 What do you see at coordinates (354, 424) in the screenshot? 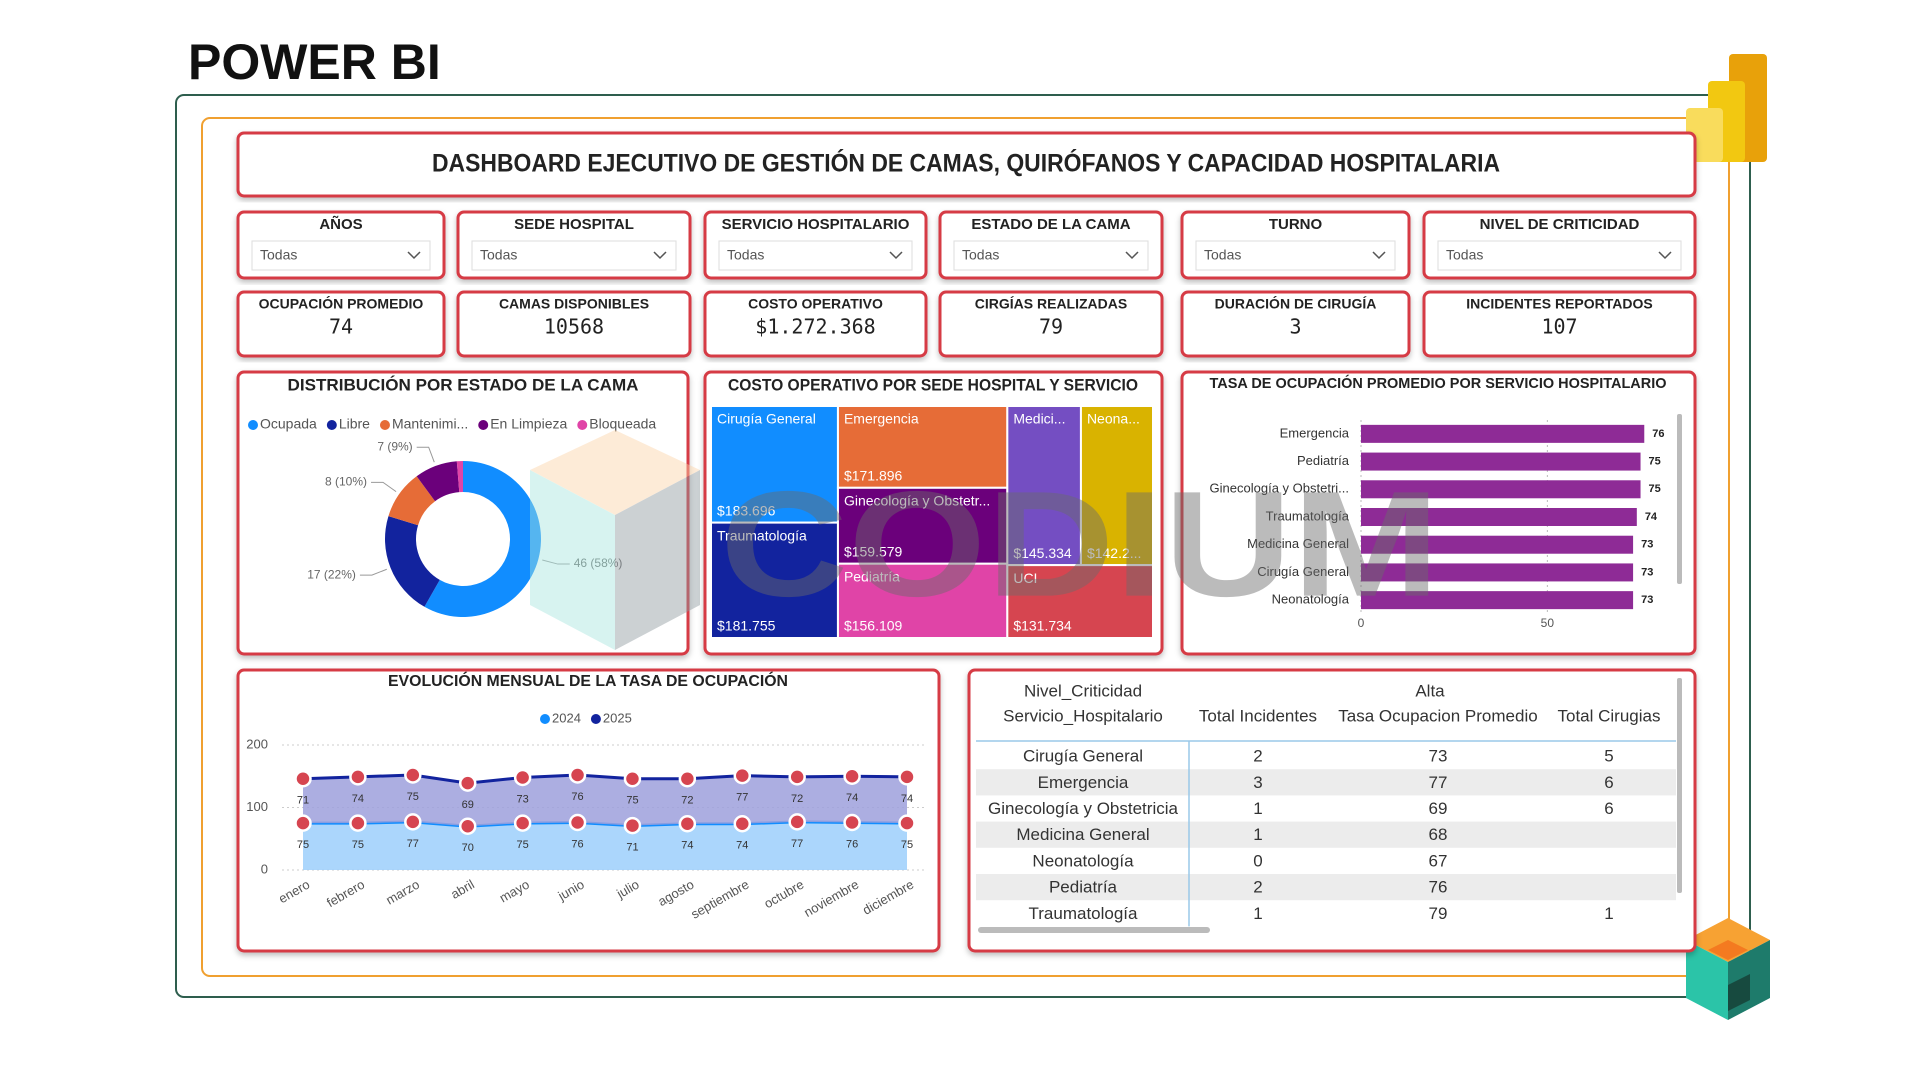
I see `legend-label: Libre` at bounding box center [354, 424].